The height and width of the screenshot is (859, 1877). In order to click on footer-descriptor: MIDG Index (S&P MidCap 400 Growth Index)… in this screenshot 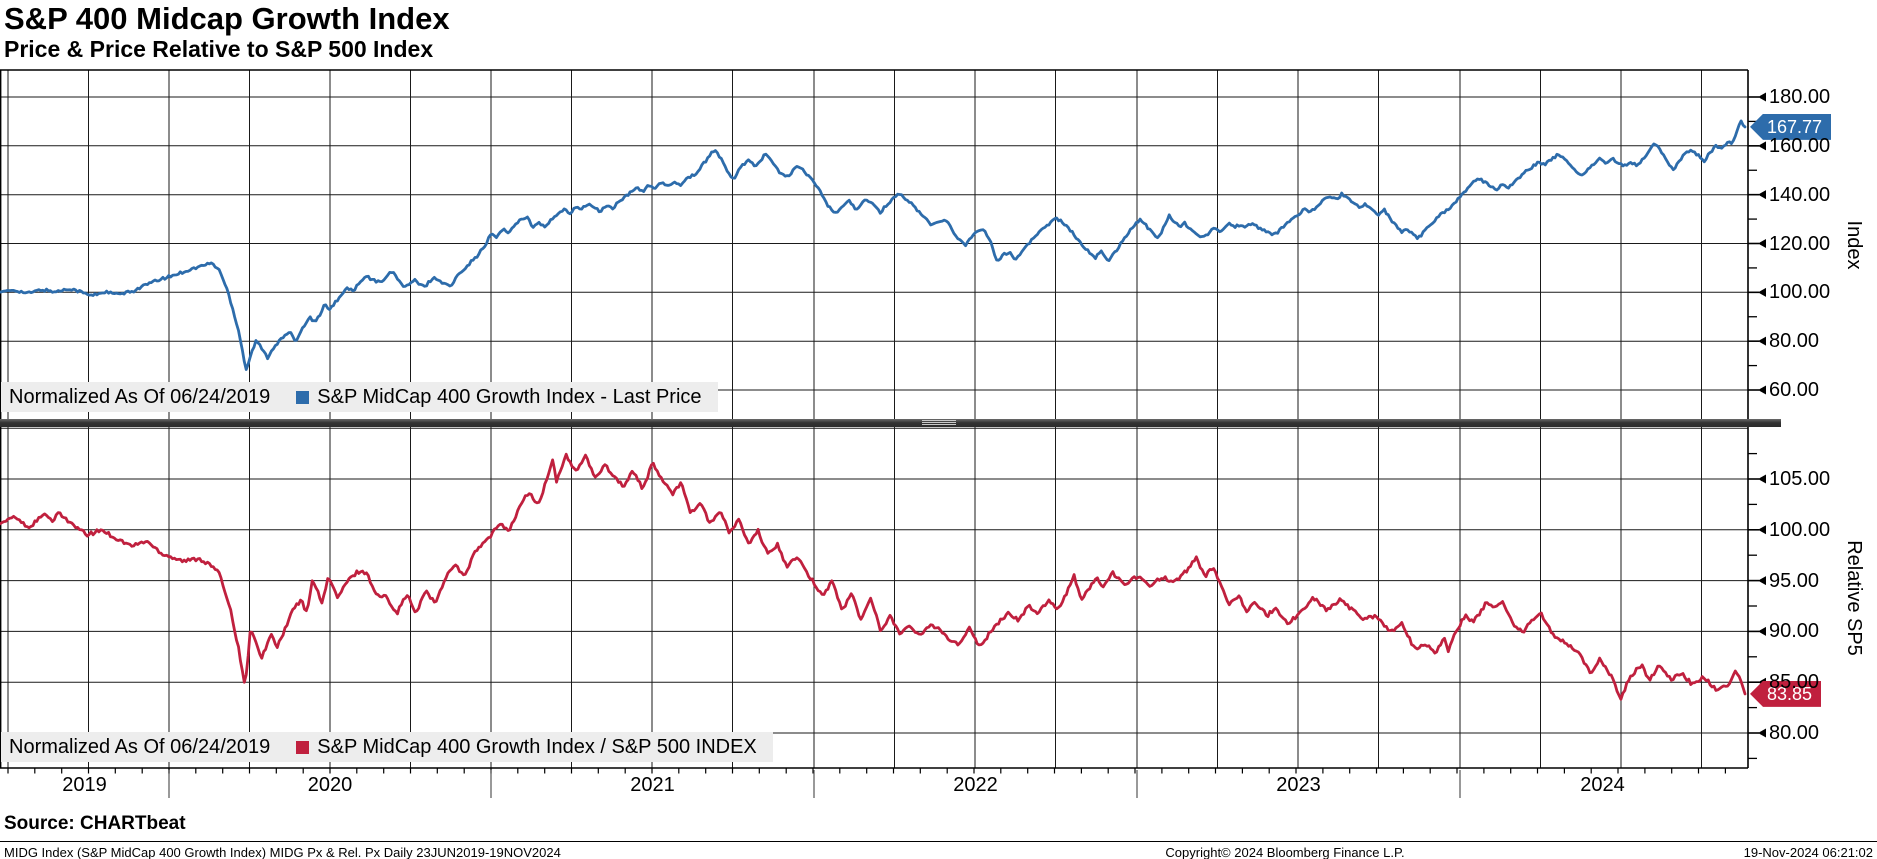, I will do `click(282, 852)`.